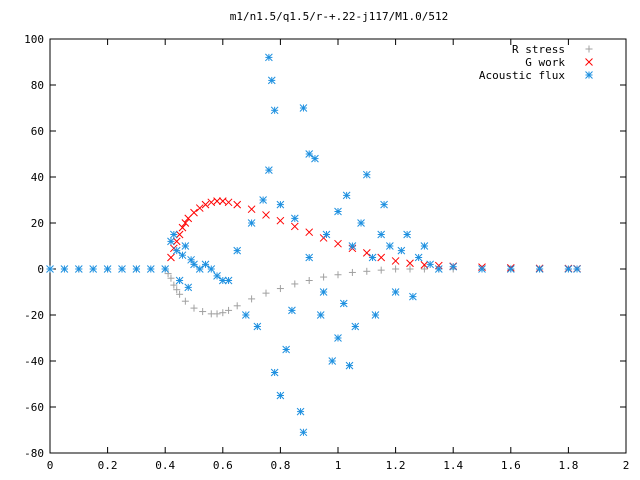  I want to click on legend-label: R stress, so click(538, 49).